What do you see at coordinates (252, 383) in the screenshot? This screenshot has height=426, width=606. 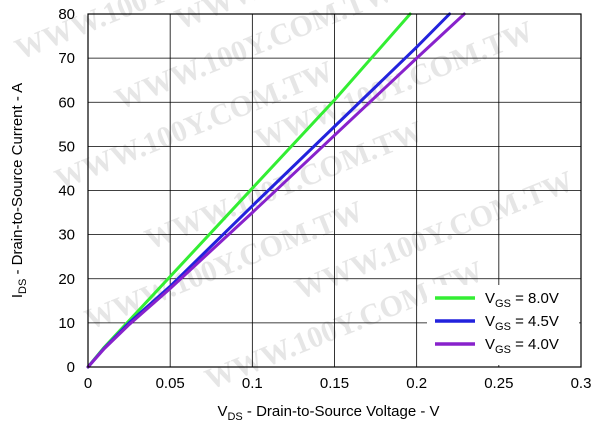 I see `x-tick-label: 0.1` at bounding box center [252, 383].